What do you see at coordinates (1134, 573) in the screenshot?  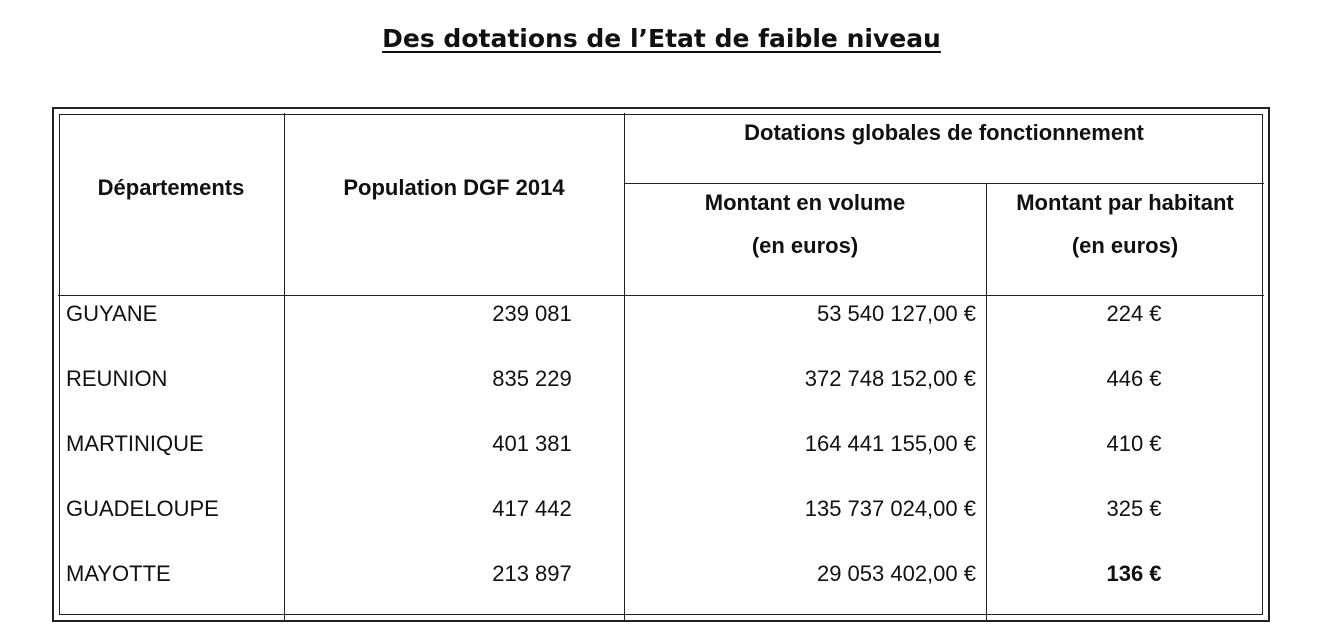 I see `cell-habitant: 136 €` at bounding box center [1134, 573].